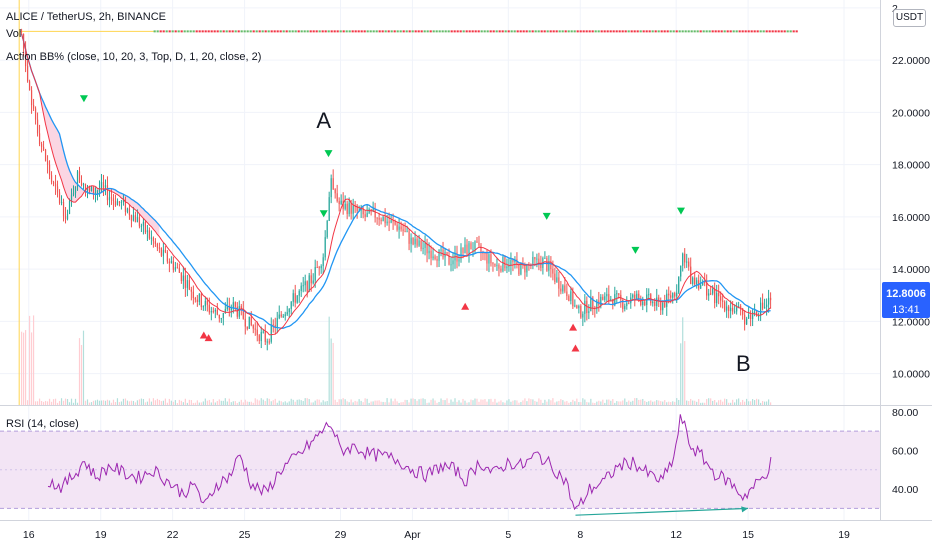 Image resolution: width=932 pixels, height=550 pixels. Describe the element at coordinates (328, 154) in the screenshot. I see `top-signal-marker` at that location.